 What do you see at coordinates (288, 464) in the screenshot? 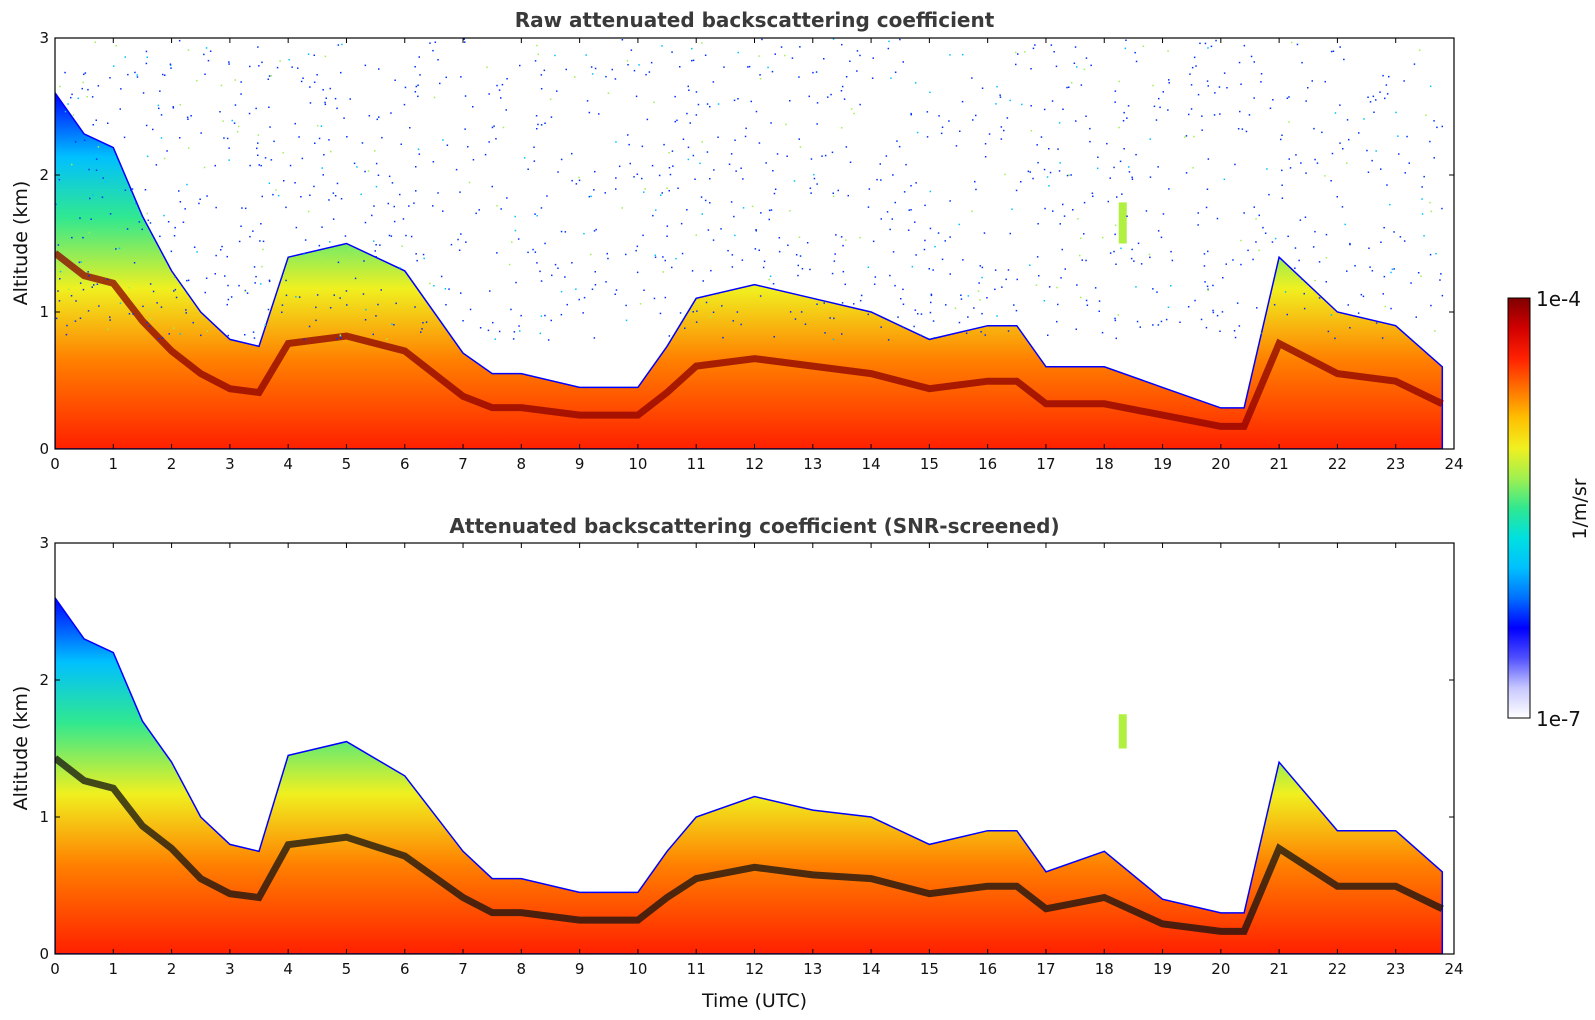
I see `raw-x-tick-label: 4` at bounding box center [288, 464].